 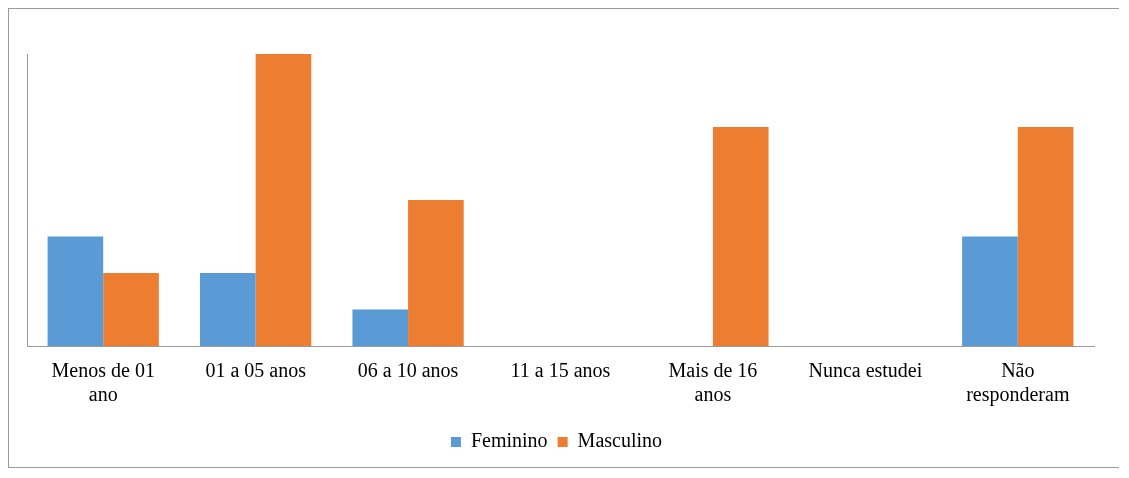 I want to click on x-tick-label: Mais de 16 anos, so click(x=713, y=382).